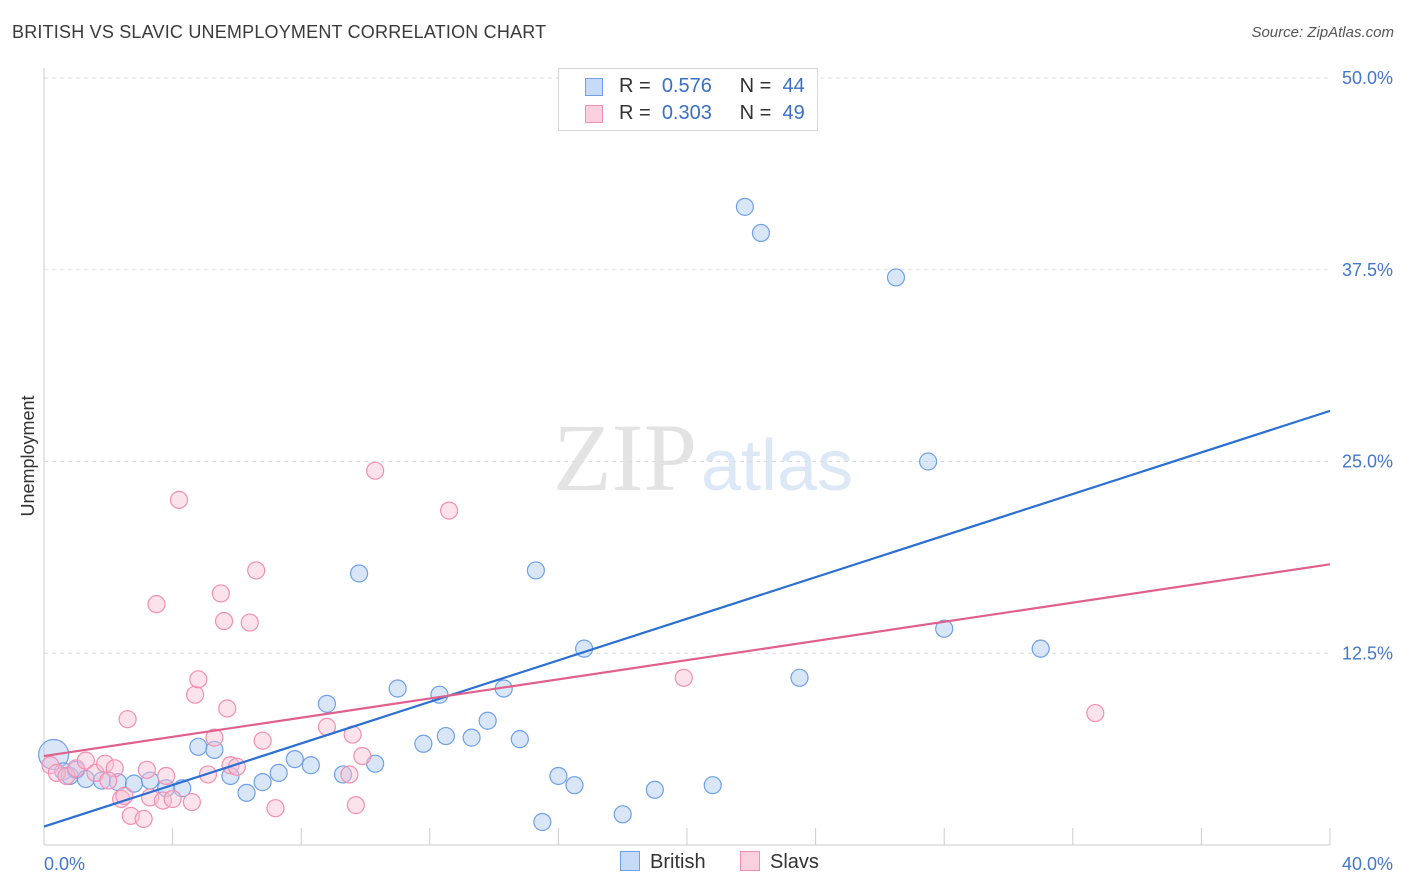 This screenshot has width=1406, height=892. What do you see at coordinates (794, 862) in the screenshot?
I see `series-name-slavs: Slavs` at bounding box center [794, 862].